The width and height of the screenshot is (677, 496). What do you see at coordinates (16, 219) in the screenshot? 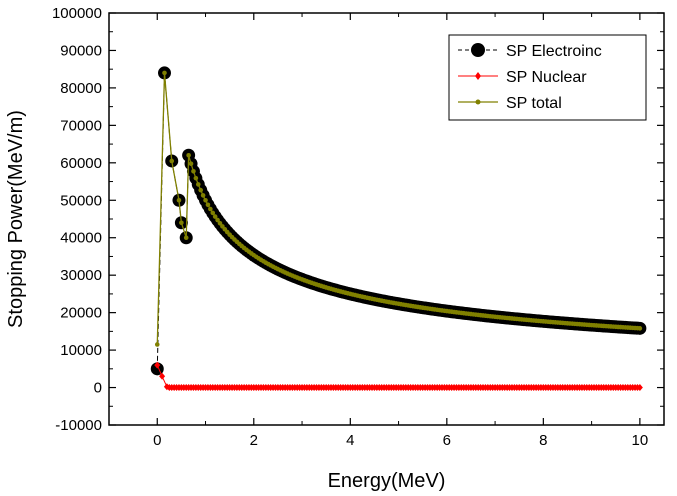
I see `y-axis-title: Stopping Power(MeV/m)` at bounding box center [16, 219].